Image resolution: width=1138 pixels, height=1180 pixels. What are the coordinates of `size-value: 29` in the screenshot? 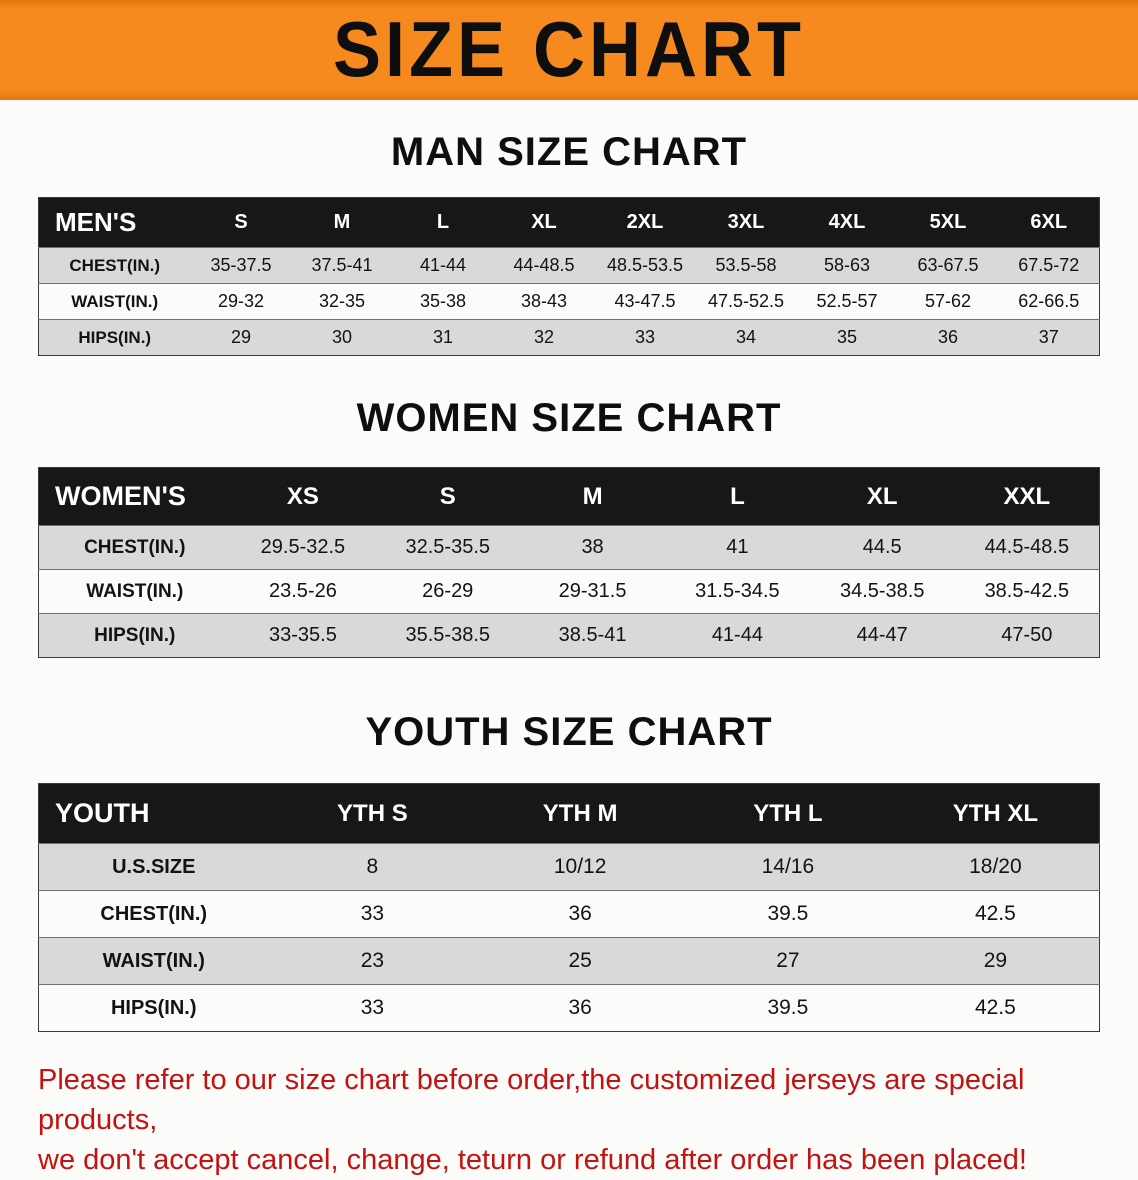 It's located at (995, 960).